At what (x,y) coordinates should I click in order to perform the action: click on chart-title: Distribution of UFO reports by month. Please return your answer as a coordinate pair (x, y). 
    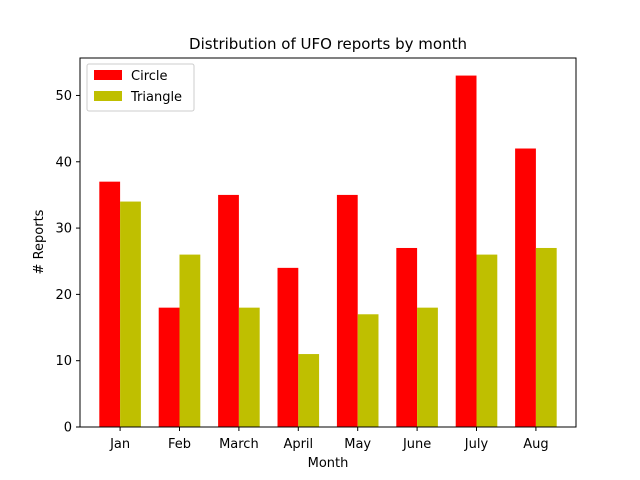
    Looking at the image, I should click on (328, 44).